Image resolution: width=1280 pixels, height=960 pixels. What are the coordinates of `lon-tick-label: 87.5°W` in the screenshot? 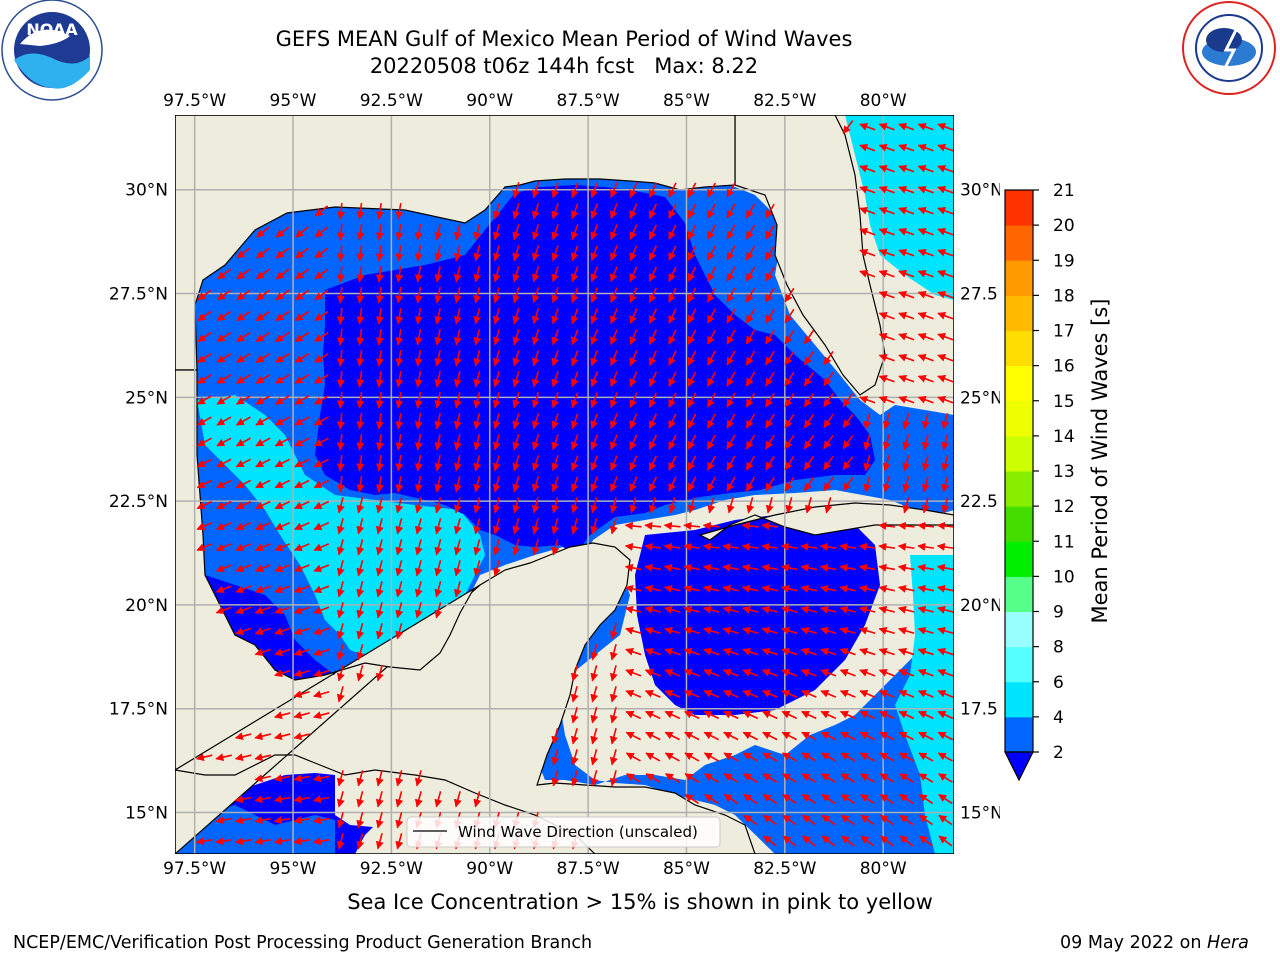 It's located at (588, 101).